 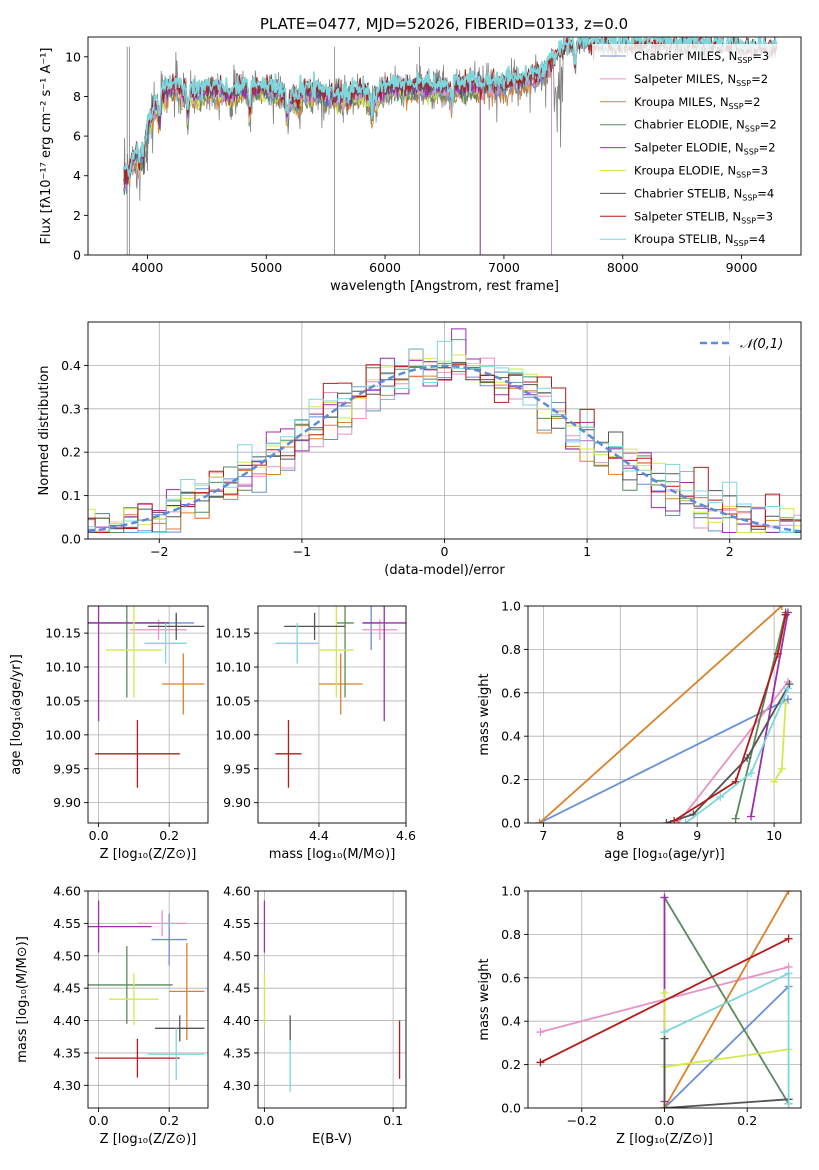 I want to click on axes-frame-group: 0.0 0.1 4.30 4.35 4.40 4.45 4.50 4.55 4.60 E(B-V), so click(x=315, y=1015).